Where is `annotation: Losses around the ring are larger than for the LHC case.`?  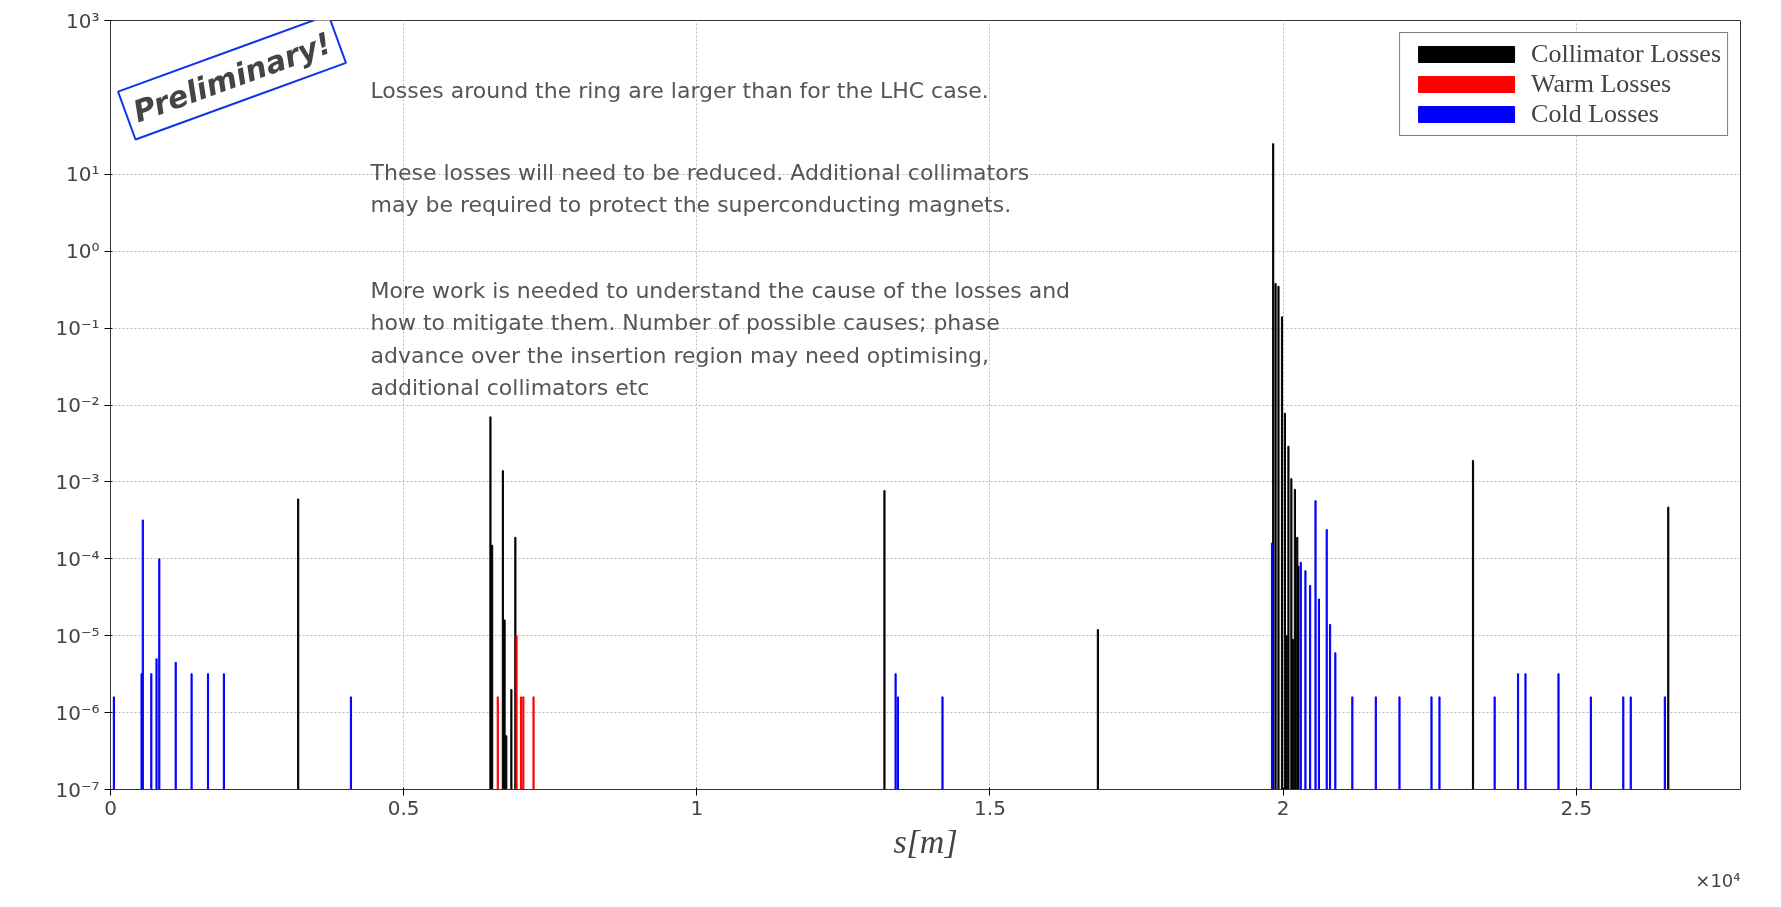 annotation: Losses around the ring are larger than for the LHC case. is located at coordinates (679, 90).